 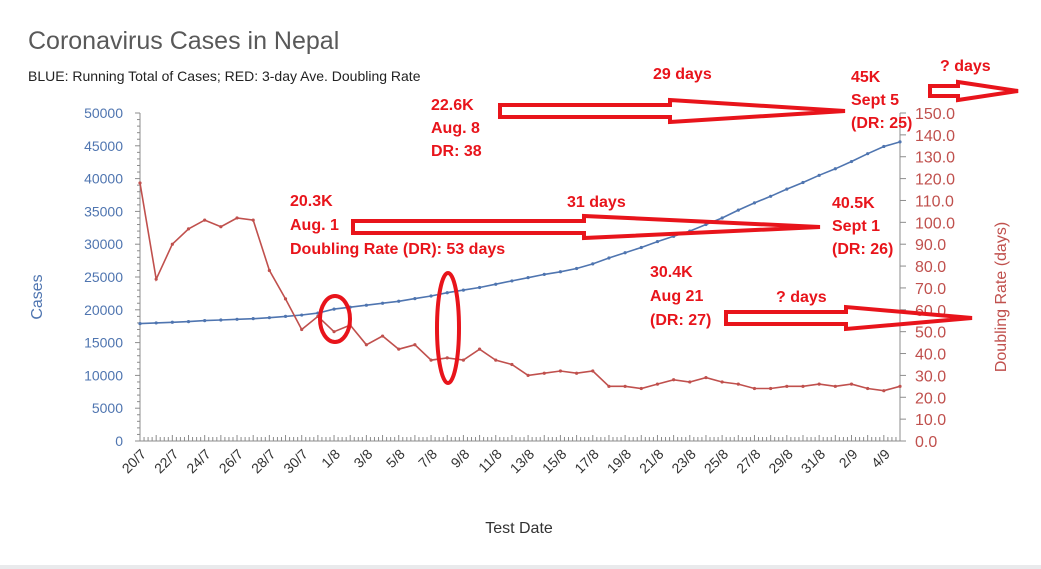 What do you see at coordinates (103, 244) in the screenshot?
I see `y-tick-label: 30000` at bounding box center [103, 244].